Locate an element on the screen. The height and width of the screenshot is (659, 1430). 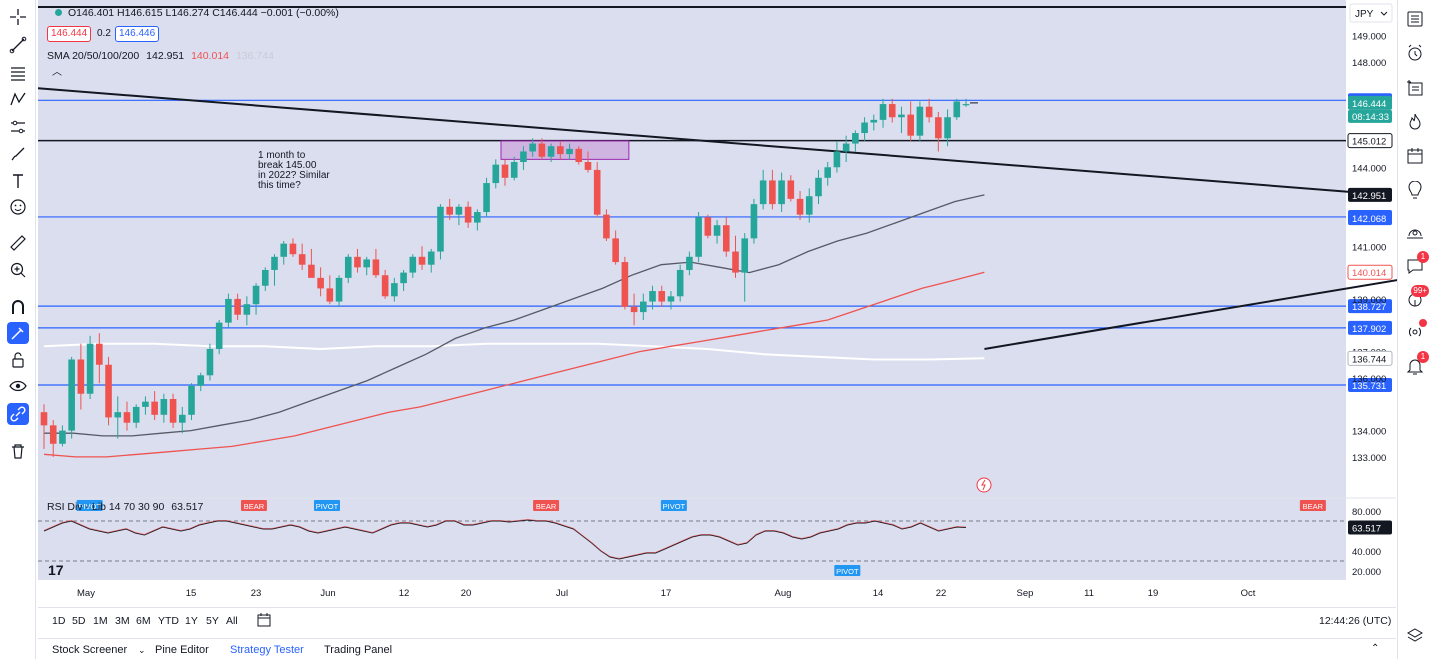
layers-icon is located at coordinates (1415, 636).